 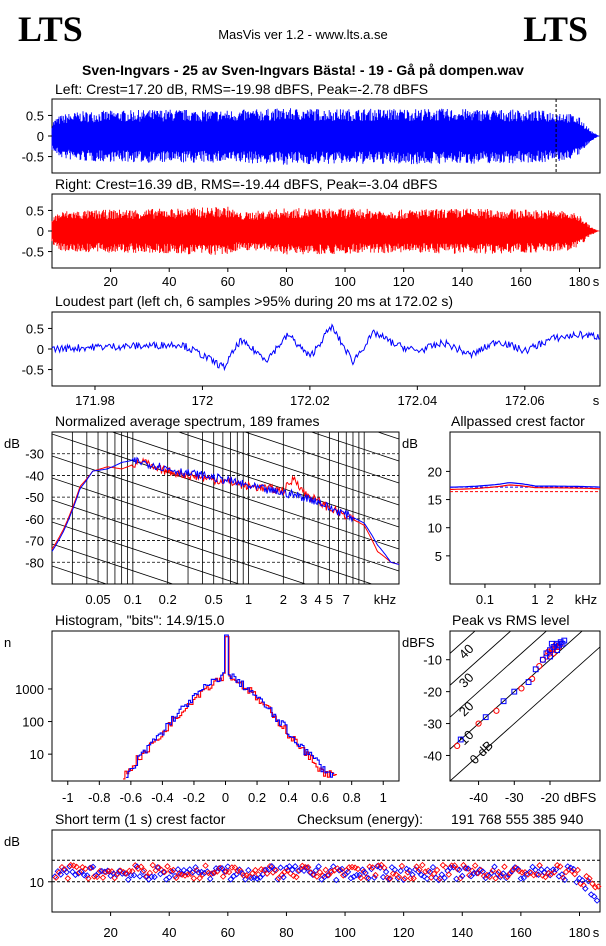 What do you see at coordinates (596, 400) in the screenshot?
I see `loudest-x-unit: s` at bounding box center [596, 400].